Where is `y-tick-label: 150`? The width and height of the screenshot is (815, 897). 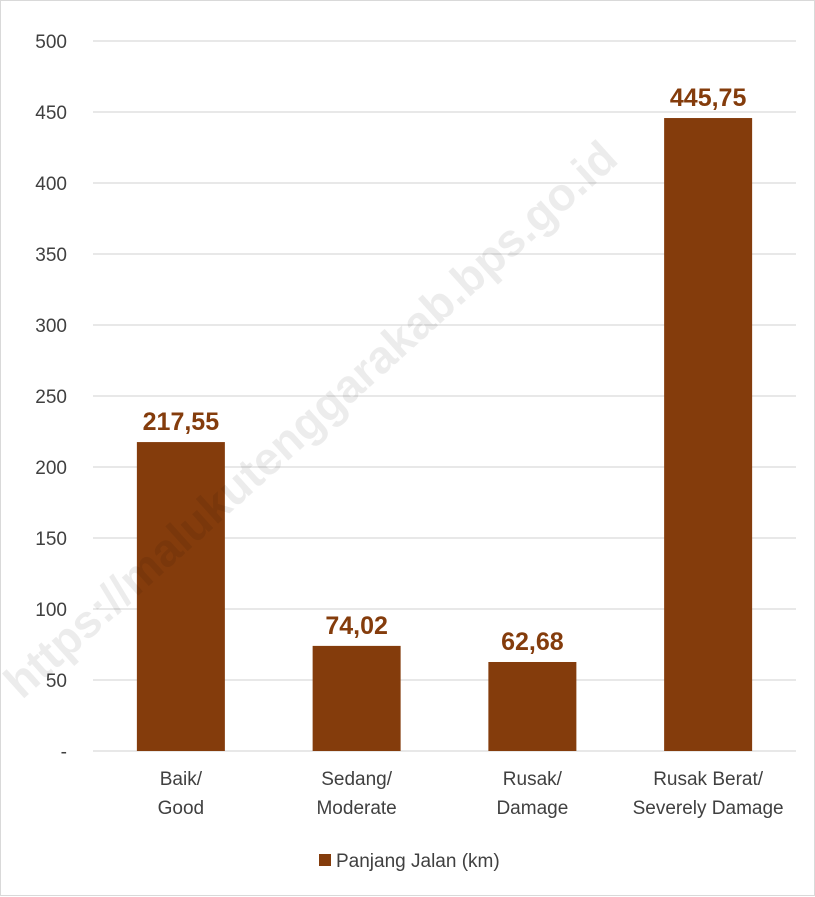
y-tick-label: 150 is located at coordinates (51, 539).